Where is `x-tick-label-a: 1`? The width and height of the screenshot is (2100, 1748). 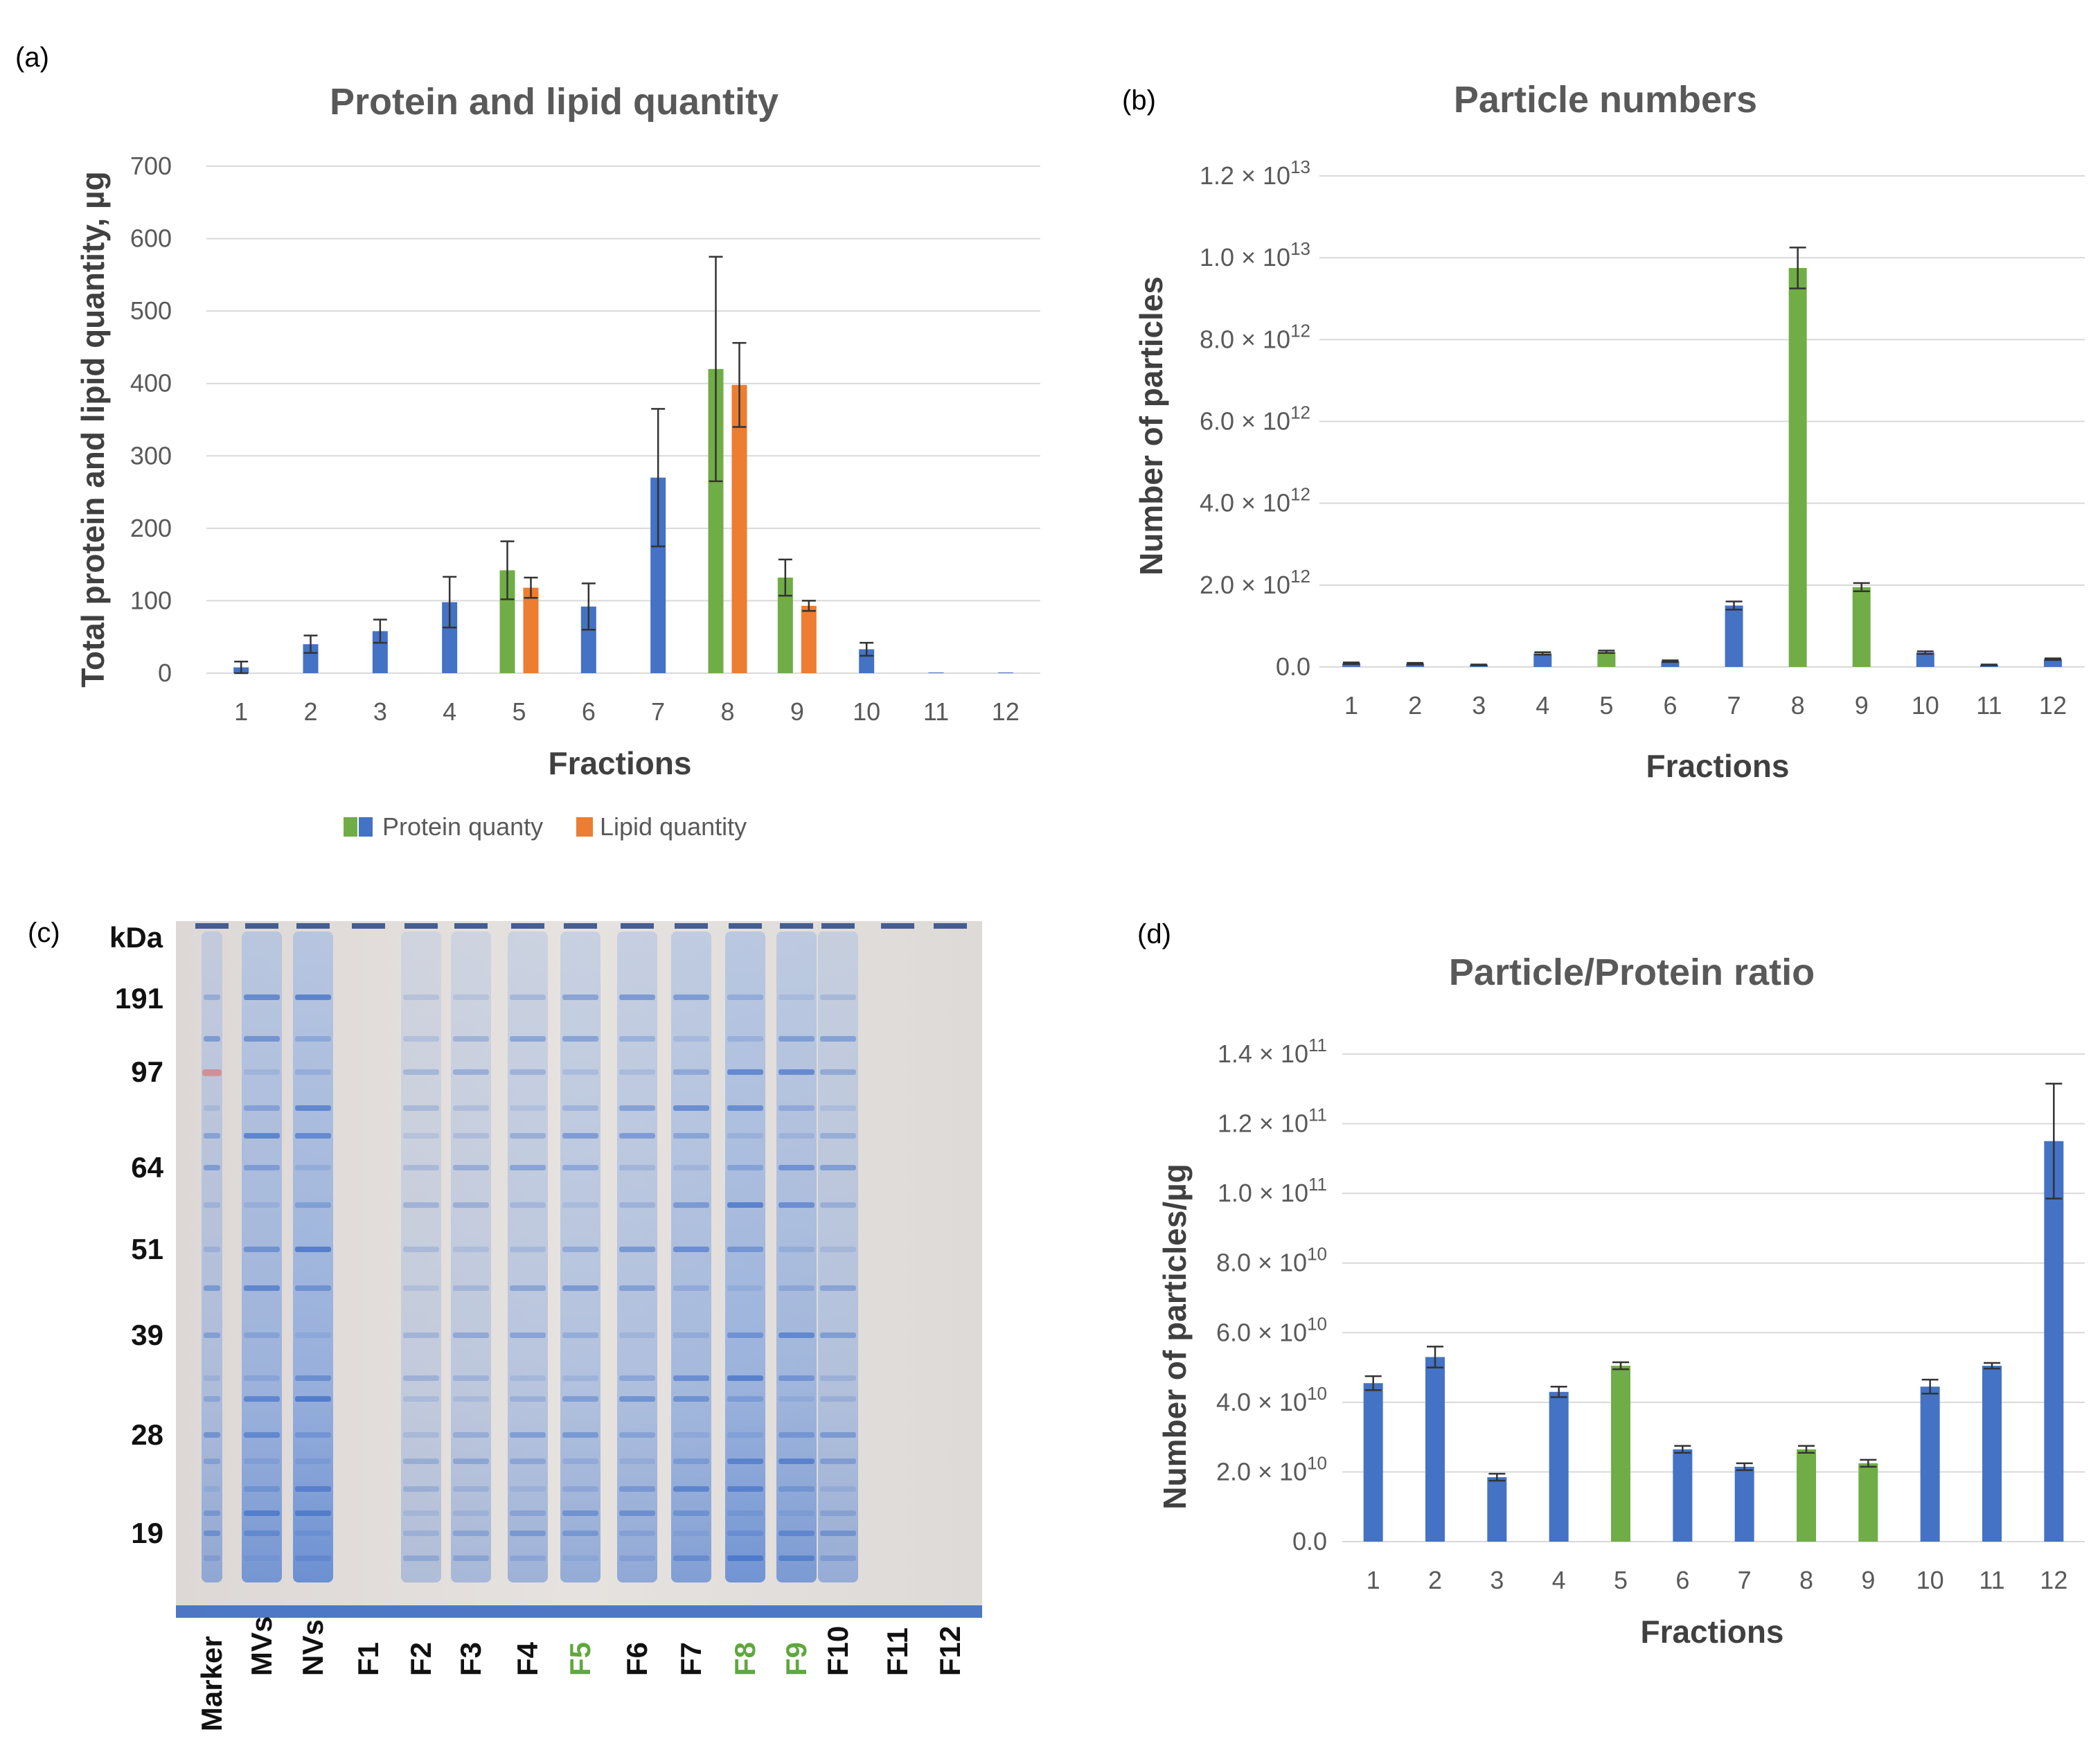
x-tick-label-a: 1 is located at coordinates (241, 711).